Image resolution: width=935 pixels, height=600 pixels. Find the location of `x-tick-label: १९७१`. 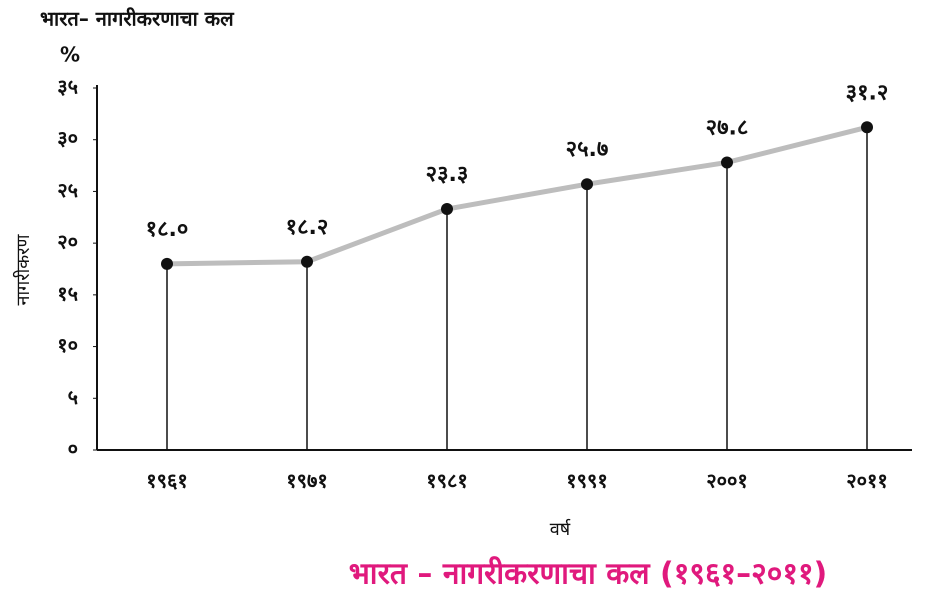

x-tick-label: १९७१ is located at coordinates (307, 481).